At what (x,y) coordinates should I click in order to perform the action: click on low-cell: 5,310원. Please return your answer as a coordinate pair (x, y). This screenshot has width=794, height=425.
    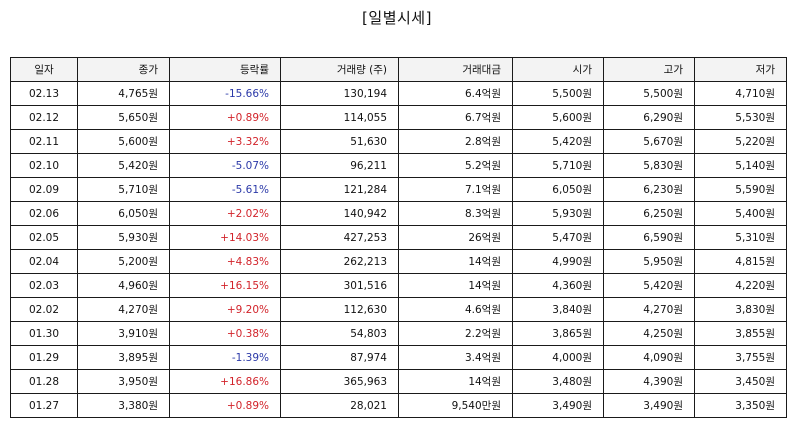
    Looking at the image, I should click on (740, 237).